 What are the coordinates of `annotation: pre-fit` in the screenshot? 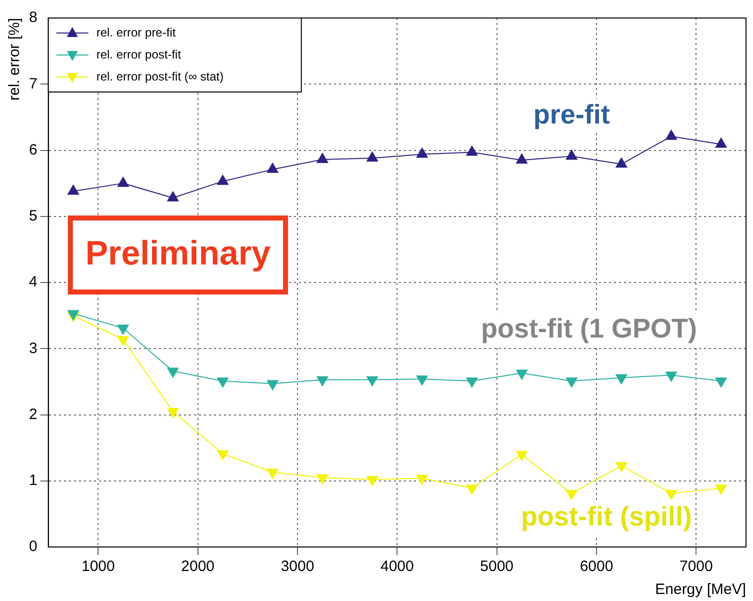 It's located at (571, 114).